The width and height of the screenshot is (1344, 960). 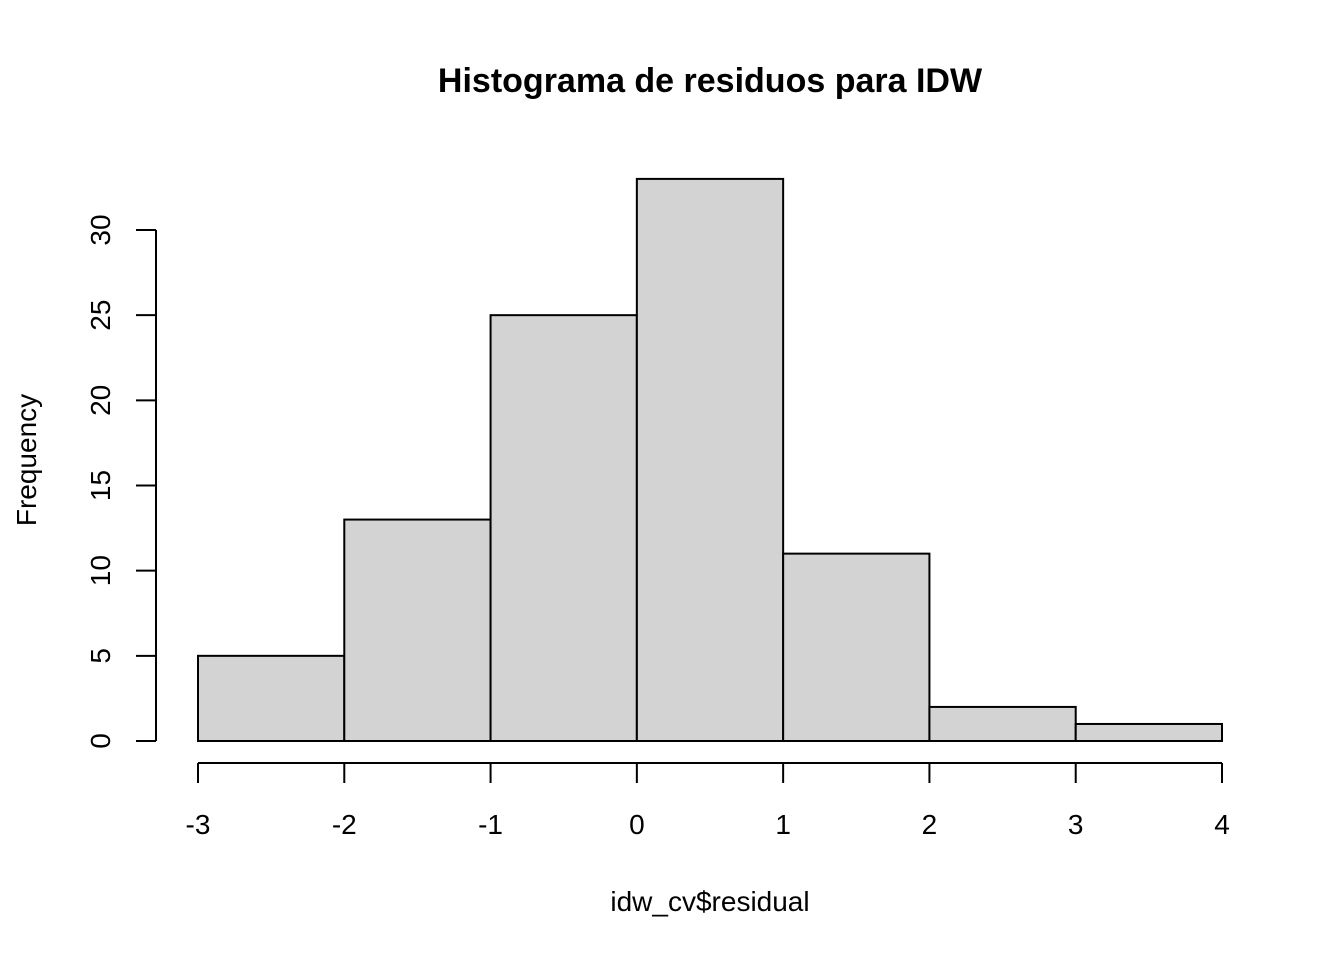 I want to click on x-tick-label: -3, so click(x=198, y=824).